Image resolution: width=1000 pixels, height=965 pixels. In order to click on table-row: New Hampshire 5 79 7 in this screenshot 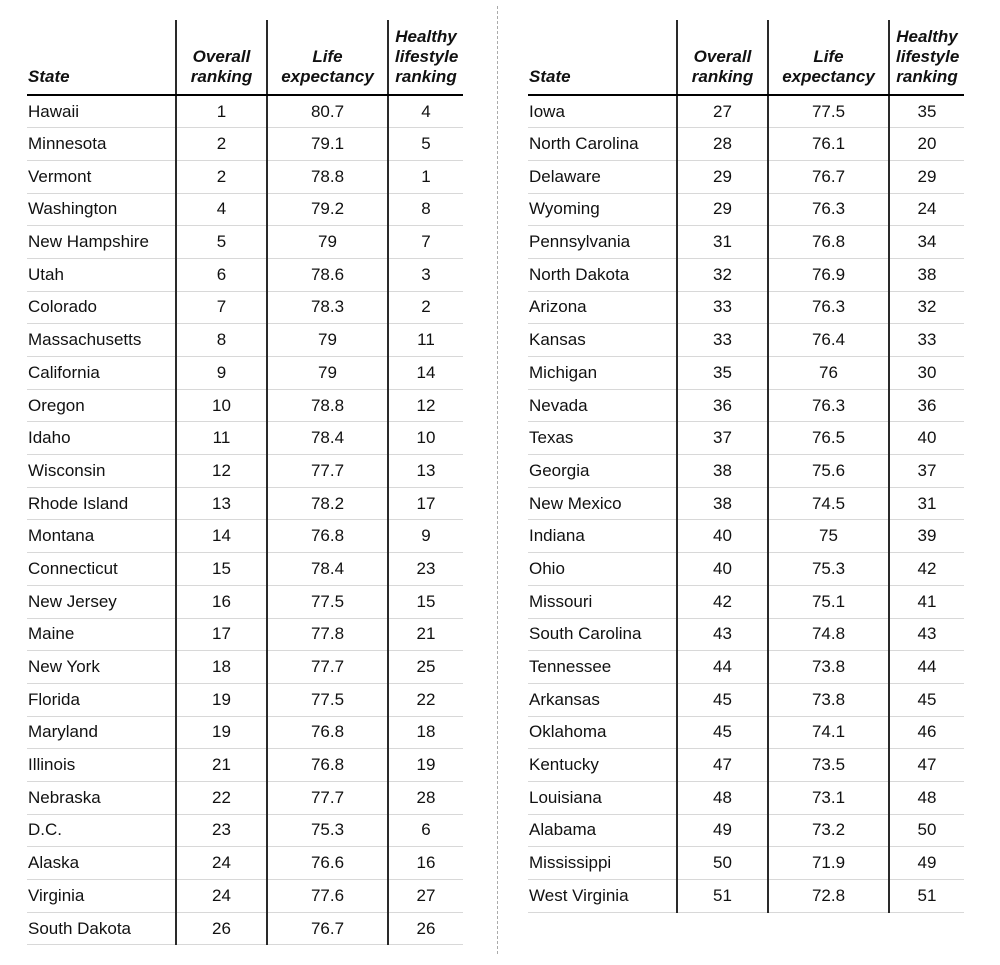, I will do `click(245, 242)`.